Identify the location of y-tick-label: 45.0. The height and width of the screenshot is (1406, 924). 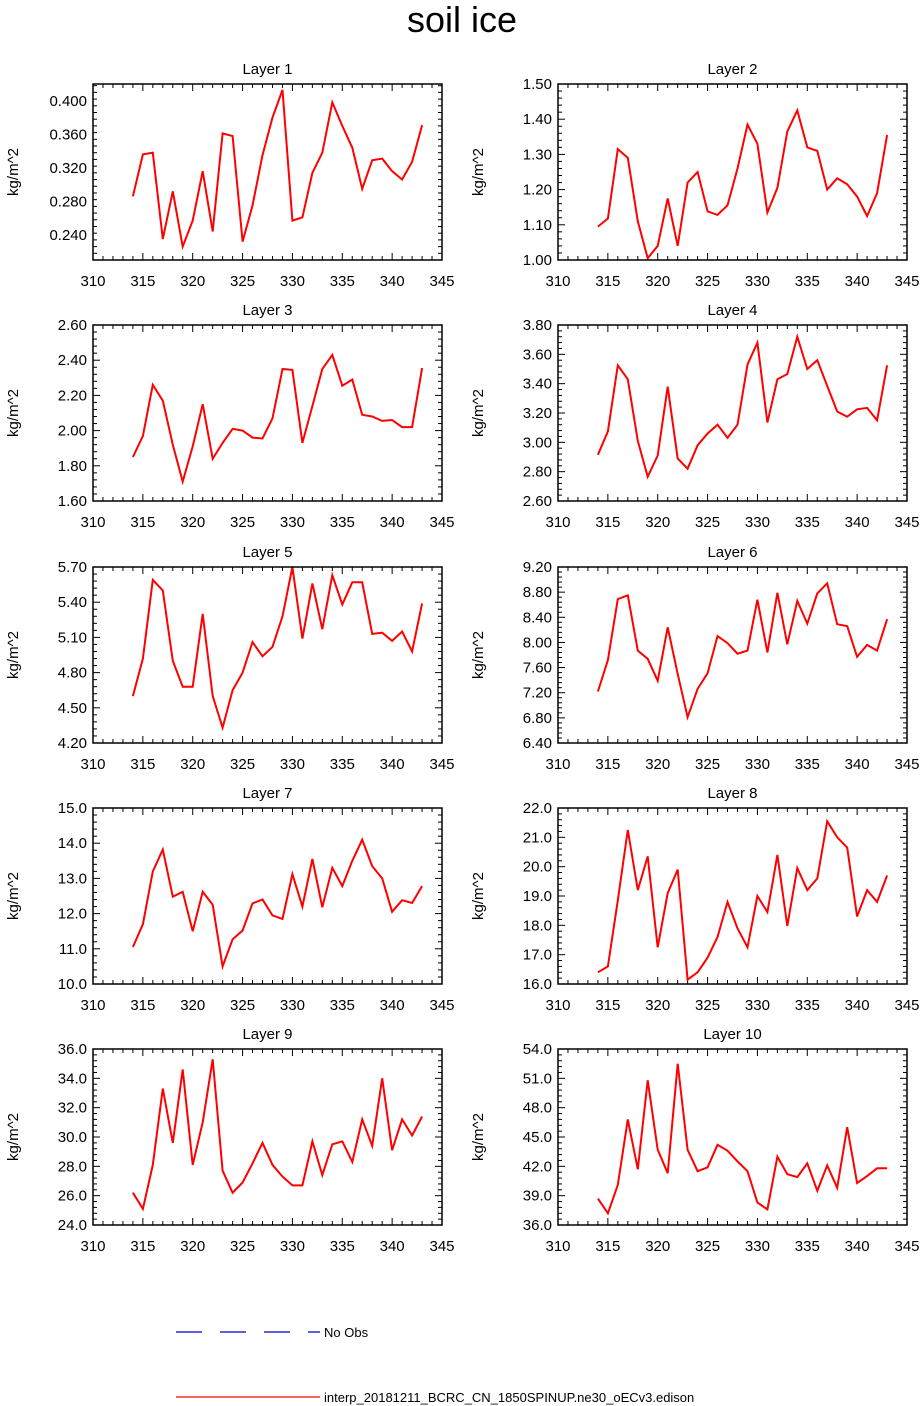
(537, 1137).